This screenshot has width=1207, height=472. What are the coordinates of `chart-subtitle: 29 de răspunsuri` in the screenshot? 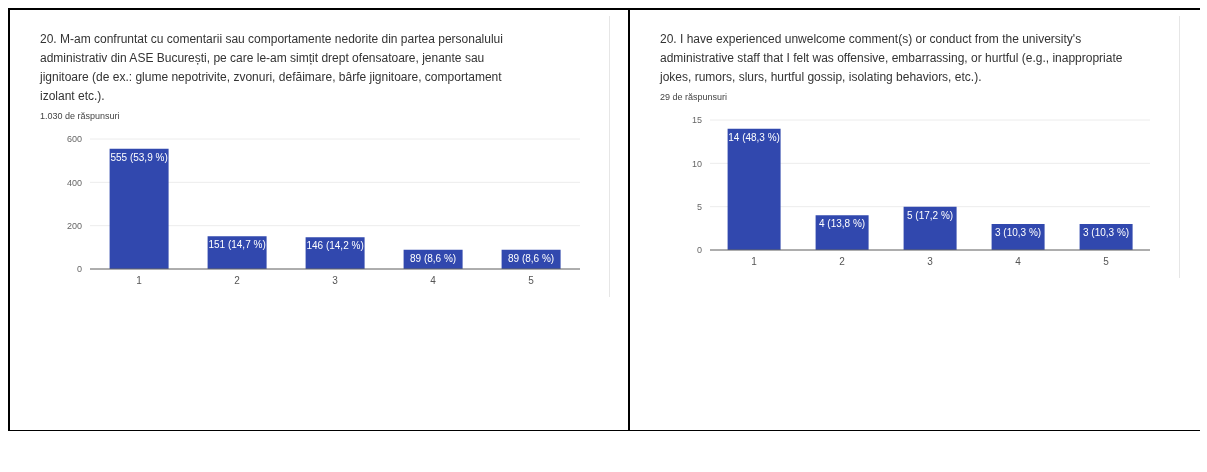 It's located at (694, 97).